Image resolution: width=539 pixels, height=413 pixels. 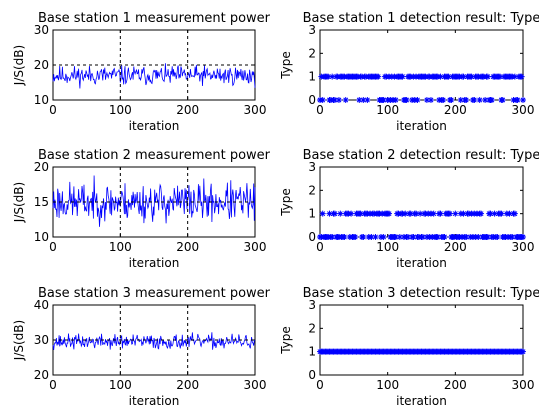 I want to click on y-tick-label: 20, so click(x=41, y=167).